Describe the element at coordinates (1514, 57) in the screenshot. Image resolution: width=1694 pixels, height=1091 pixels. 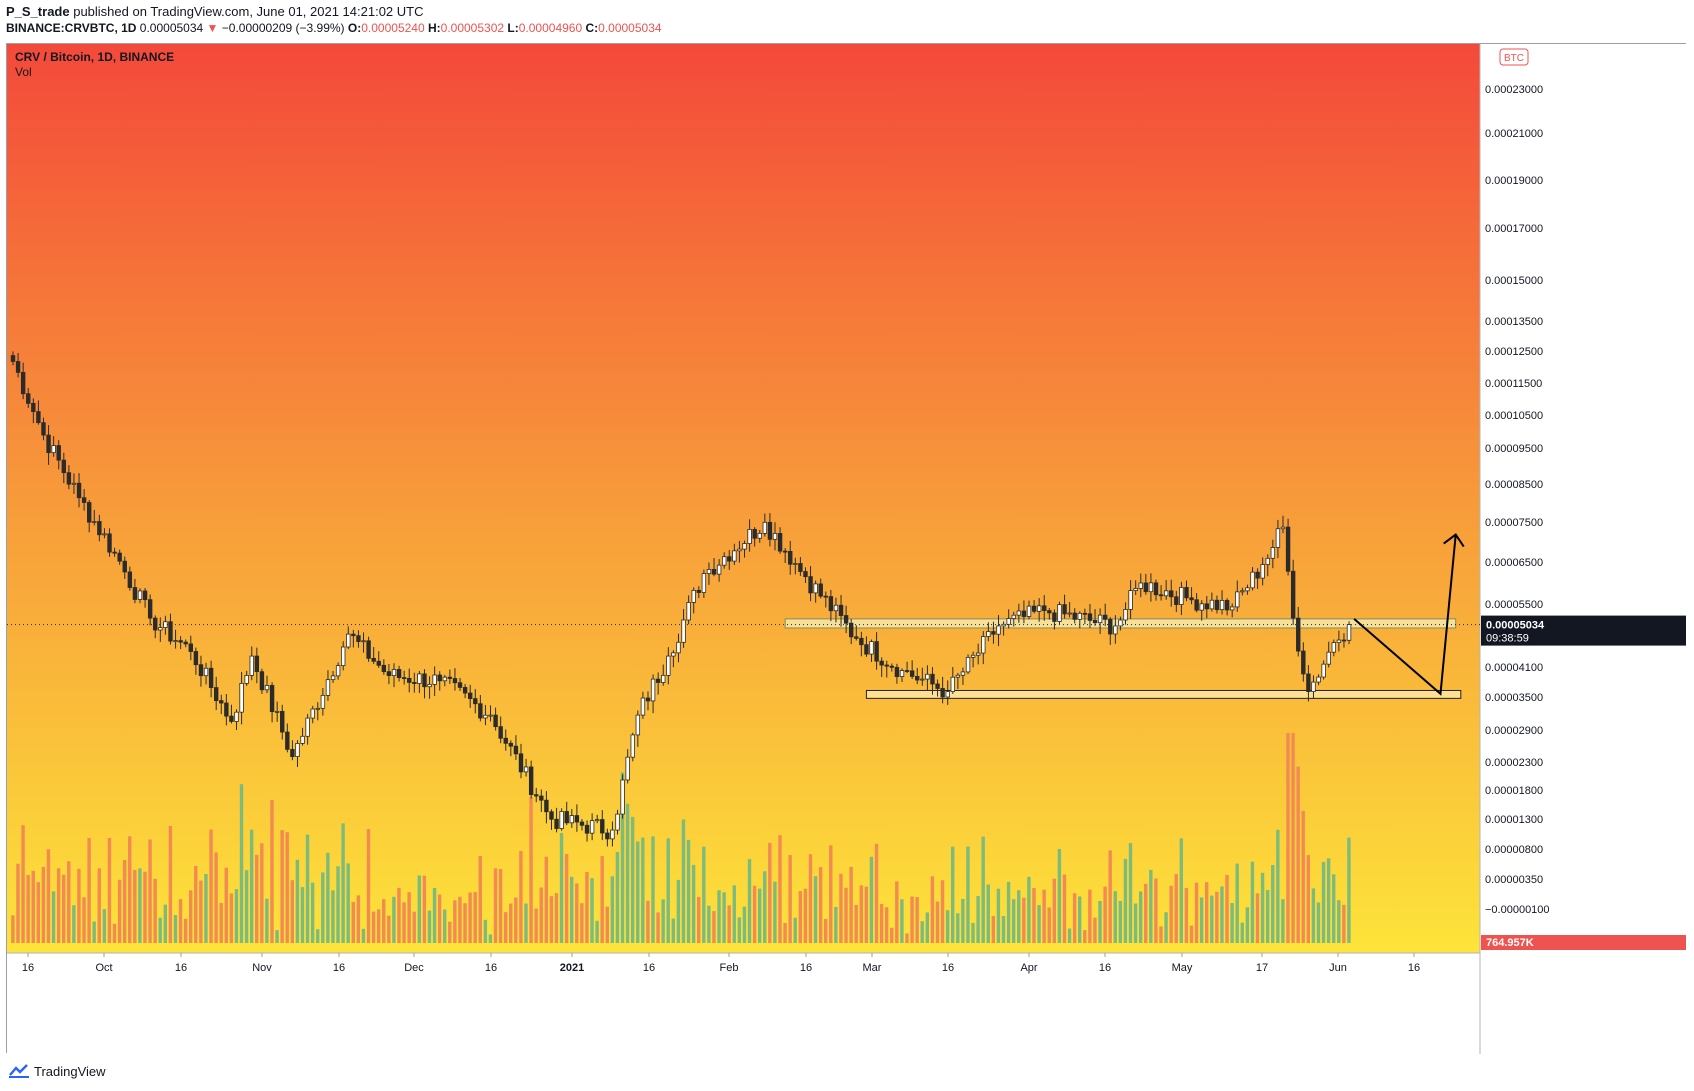
I see `currency-badge` at that location.